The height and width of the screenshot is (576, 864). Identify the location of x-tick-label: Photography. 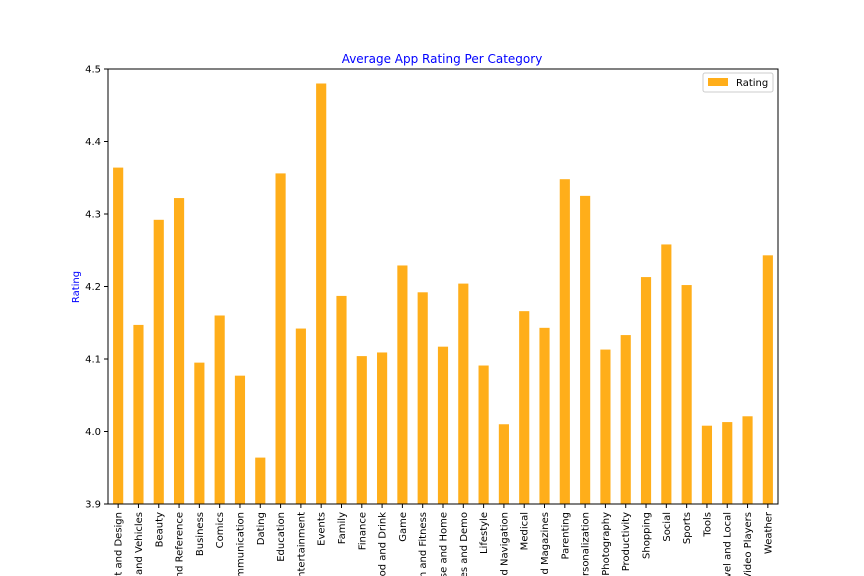
(606, 544).